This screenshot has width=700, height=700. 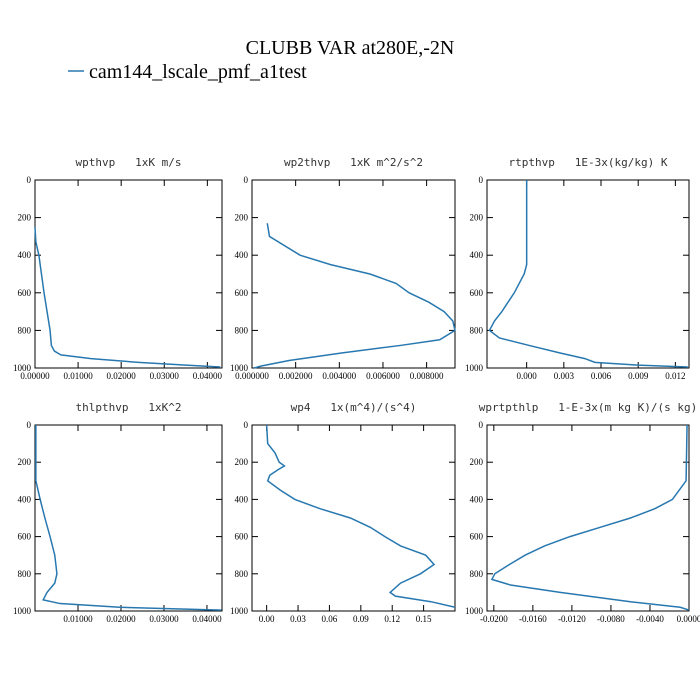 What do you see at coordinates (252, 376) in the screenshot?
I see `x-tick-label: 0.000000` at bounding box center [252, 376].